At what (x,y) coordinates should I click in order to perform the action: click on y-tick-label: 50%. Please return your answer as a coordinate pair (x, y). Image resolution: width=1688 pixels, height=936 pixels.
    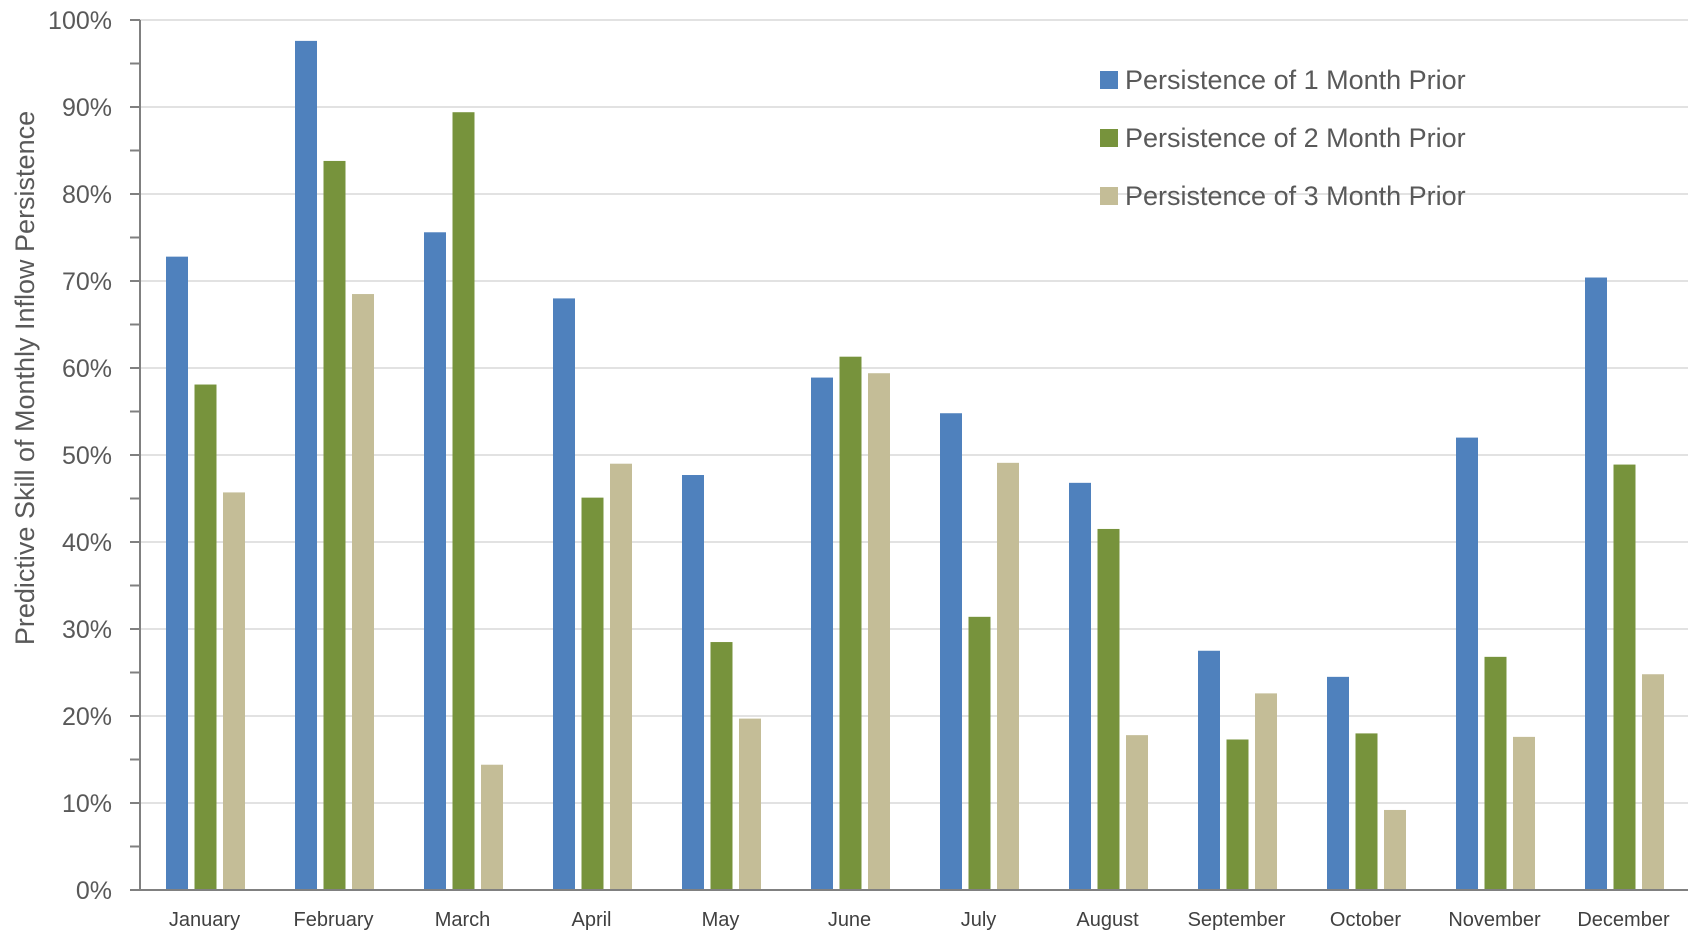
    Looking at the image, I should click on (87, 456).